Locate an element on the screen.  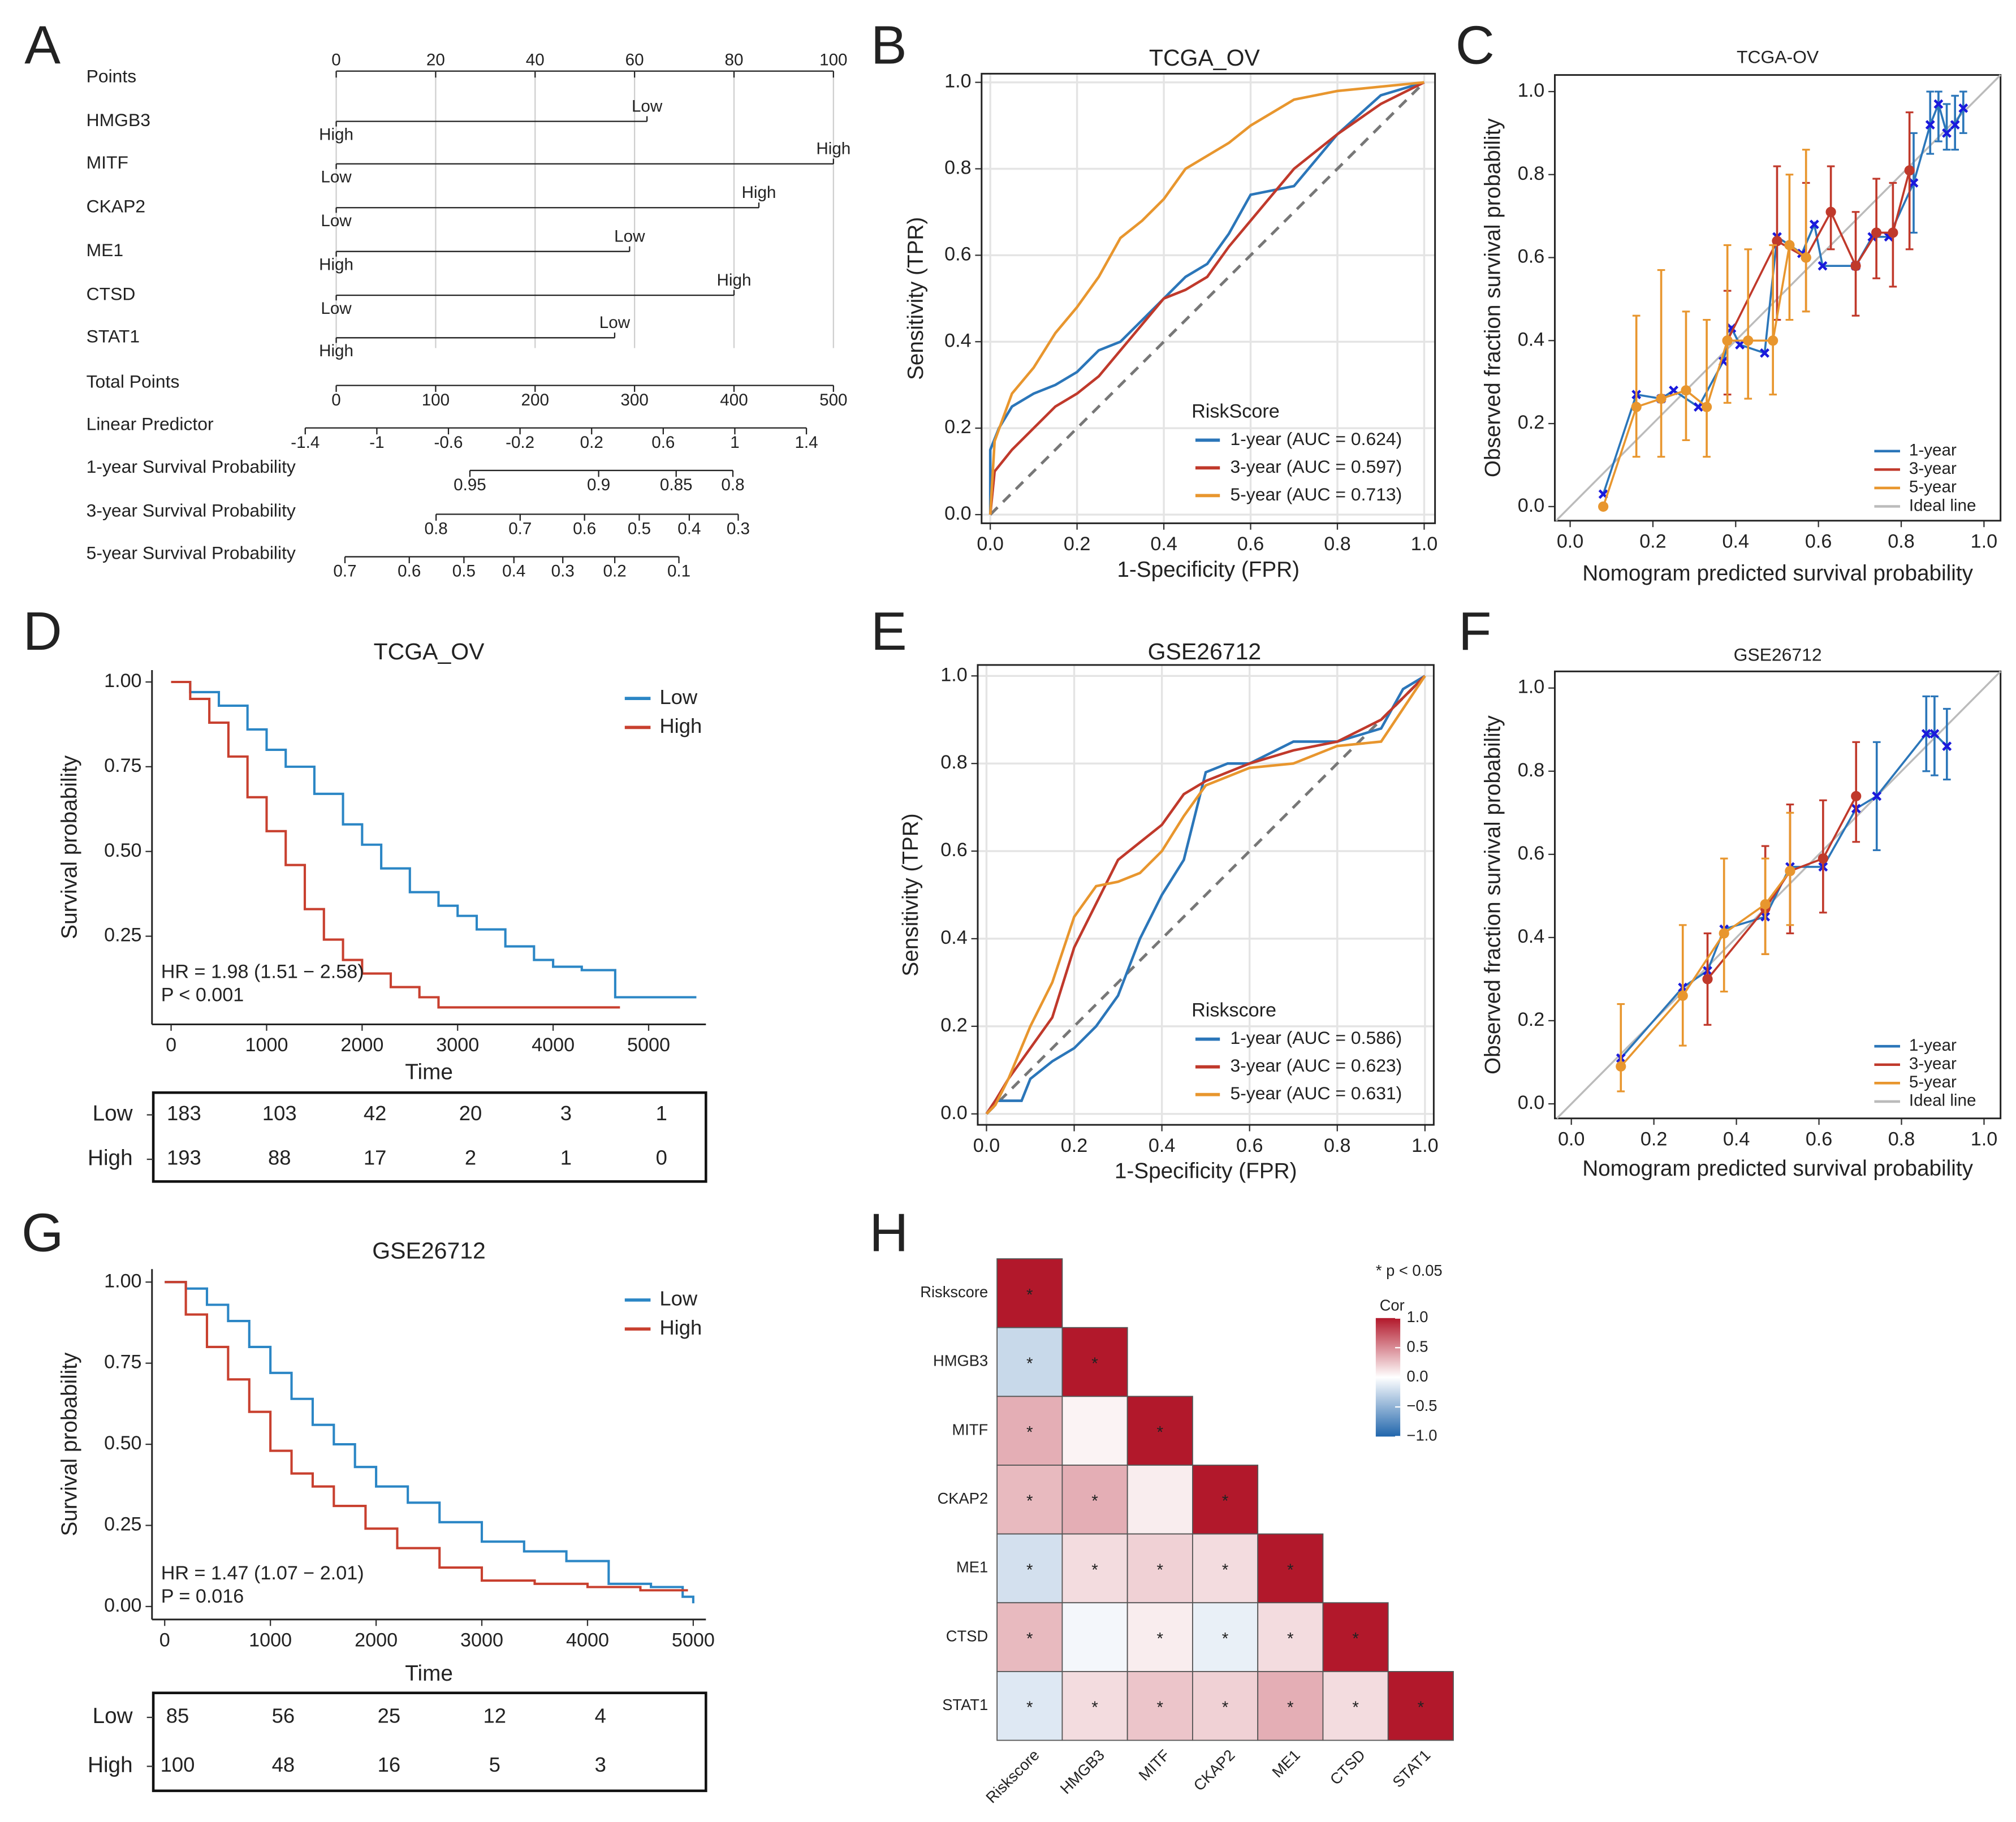
row-label: HMGB3 is located at coordinates (118, 120).